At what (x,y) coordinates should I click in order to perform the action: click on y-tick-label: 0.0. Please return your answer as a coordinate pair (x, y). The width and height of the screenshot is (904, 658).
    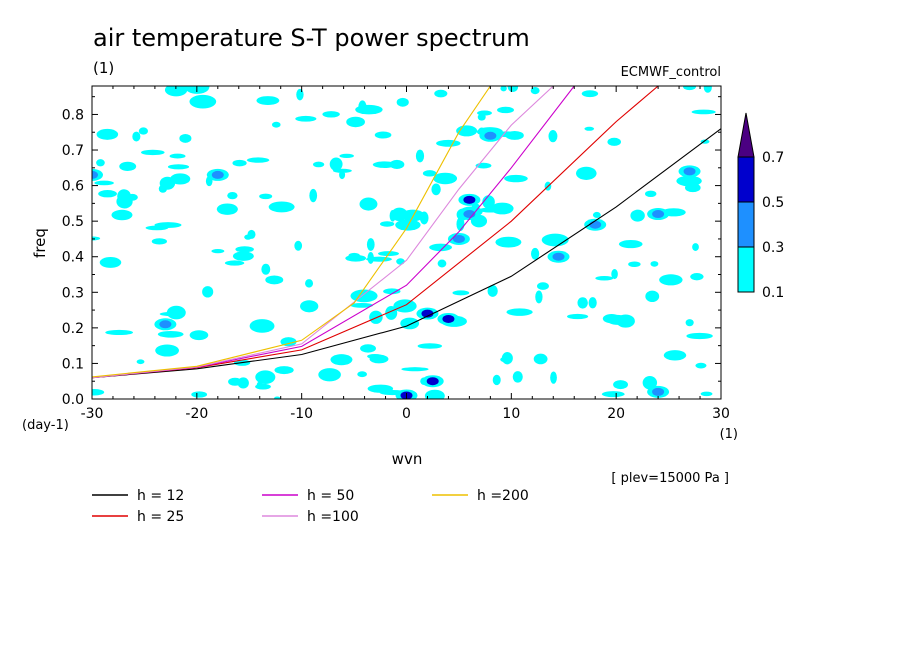
    Looking at the image, I should click on (73, 400).